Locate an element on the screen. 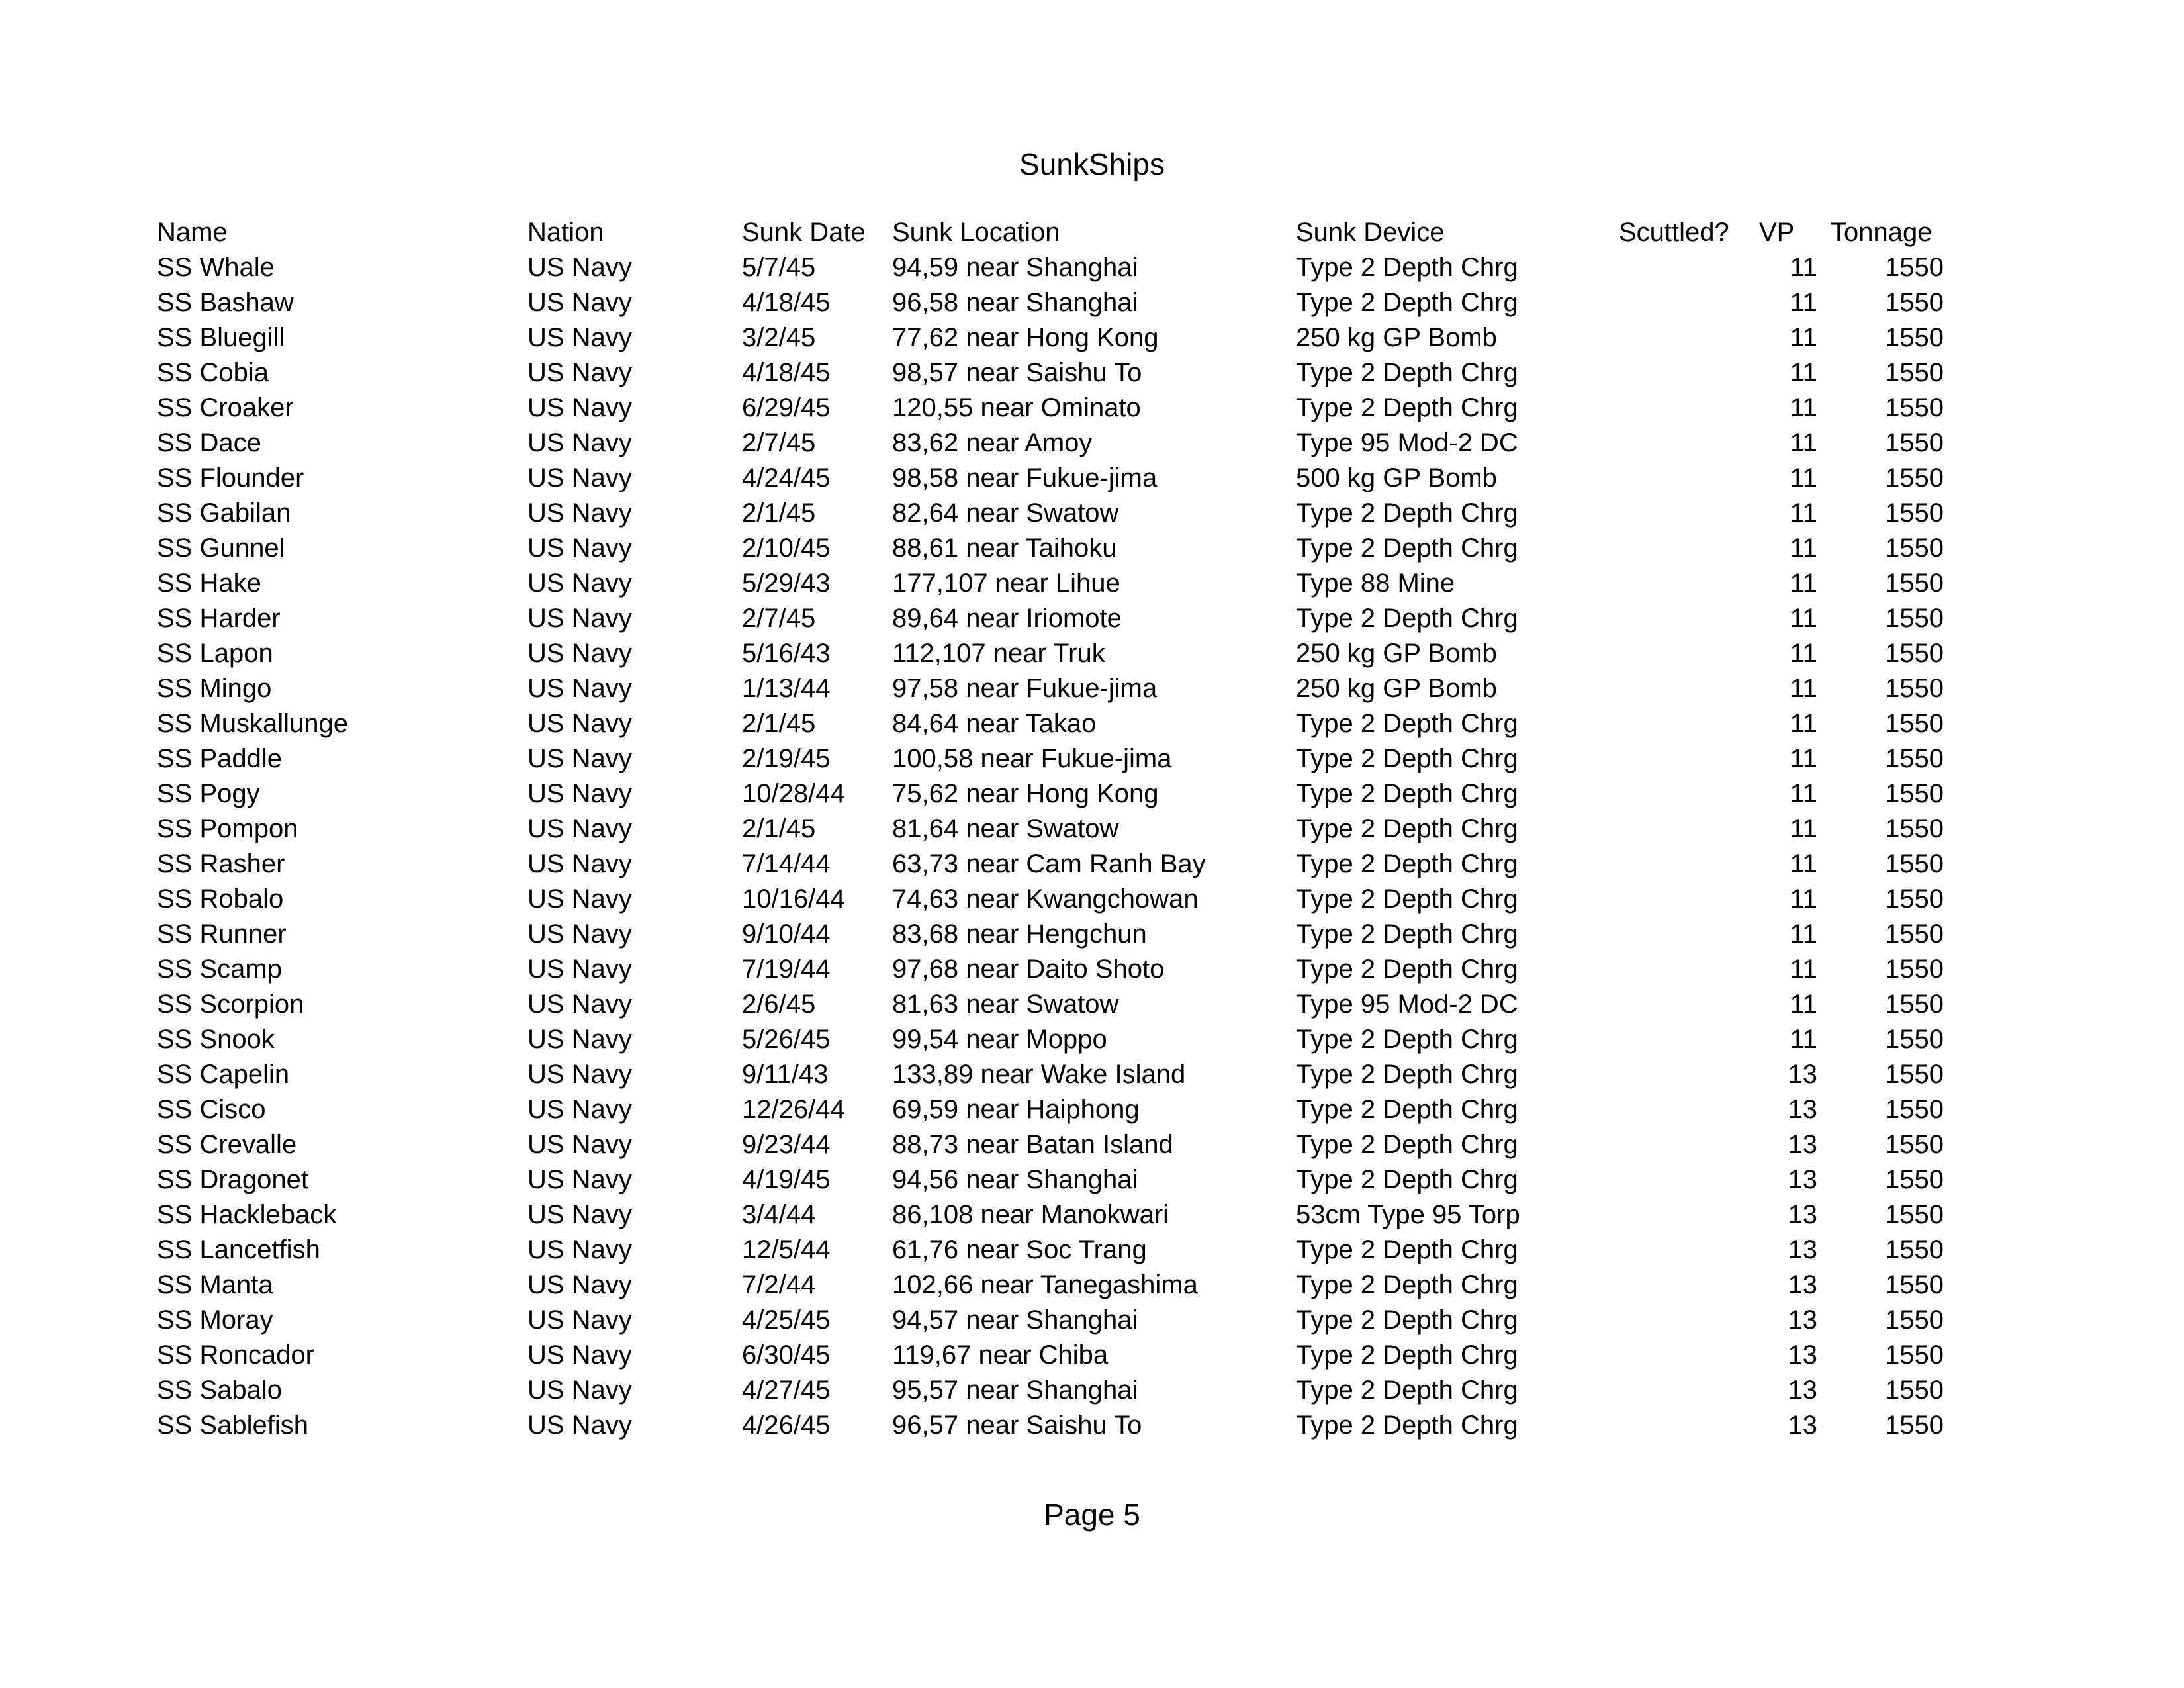 The image size is (2184, 1688). cell-sunk_date: 9/23/44 is located at coordinates (786, 1144).